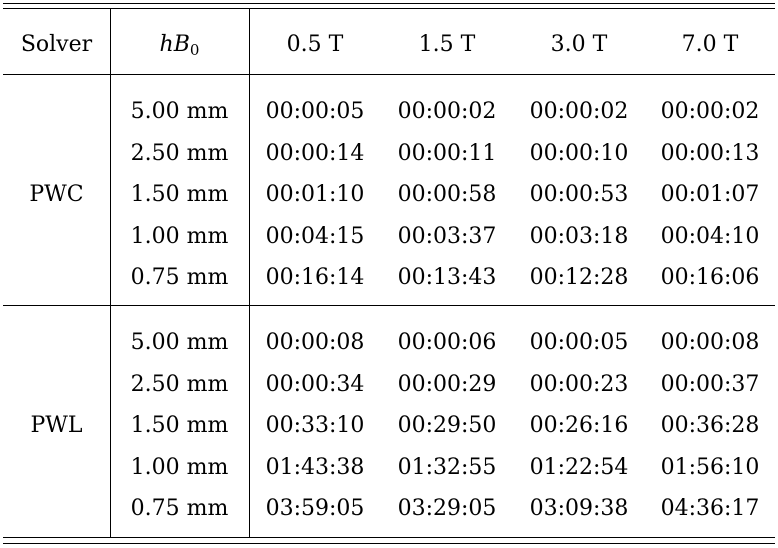 The width and height of the screenshot is (778, 548). Describe the element at coordinates (447, 194) in the screenshot. I see `time-cell: 00:00:58` at that location.